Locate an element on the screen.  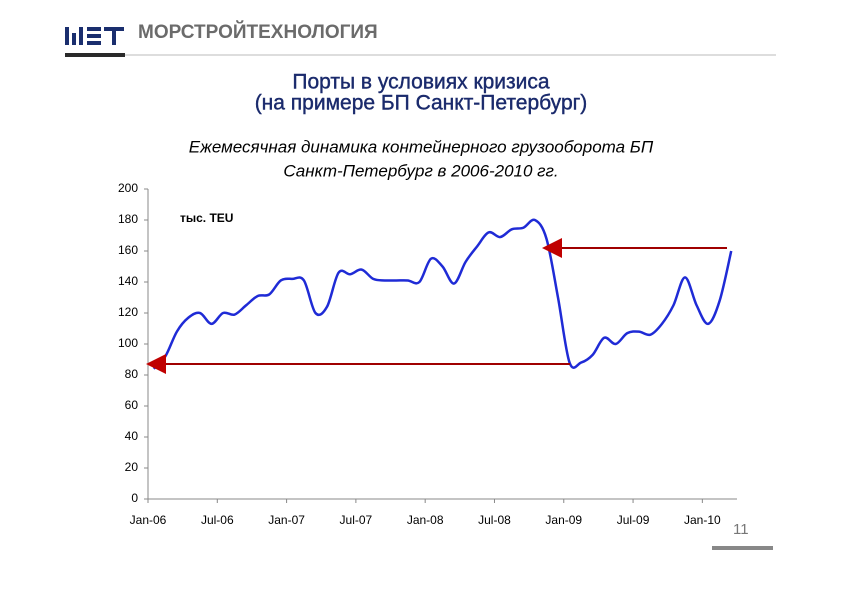
company-name: МОРСТРОЙТЕХНОЛОГИЯ is located at coordinates (258, 32).